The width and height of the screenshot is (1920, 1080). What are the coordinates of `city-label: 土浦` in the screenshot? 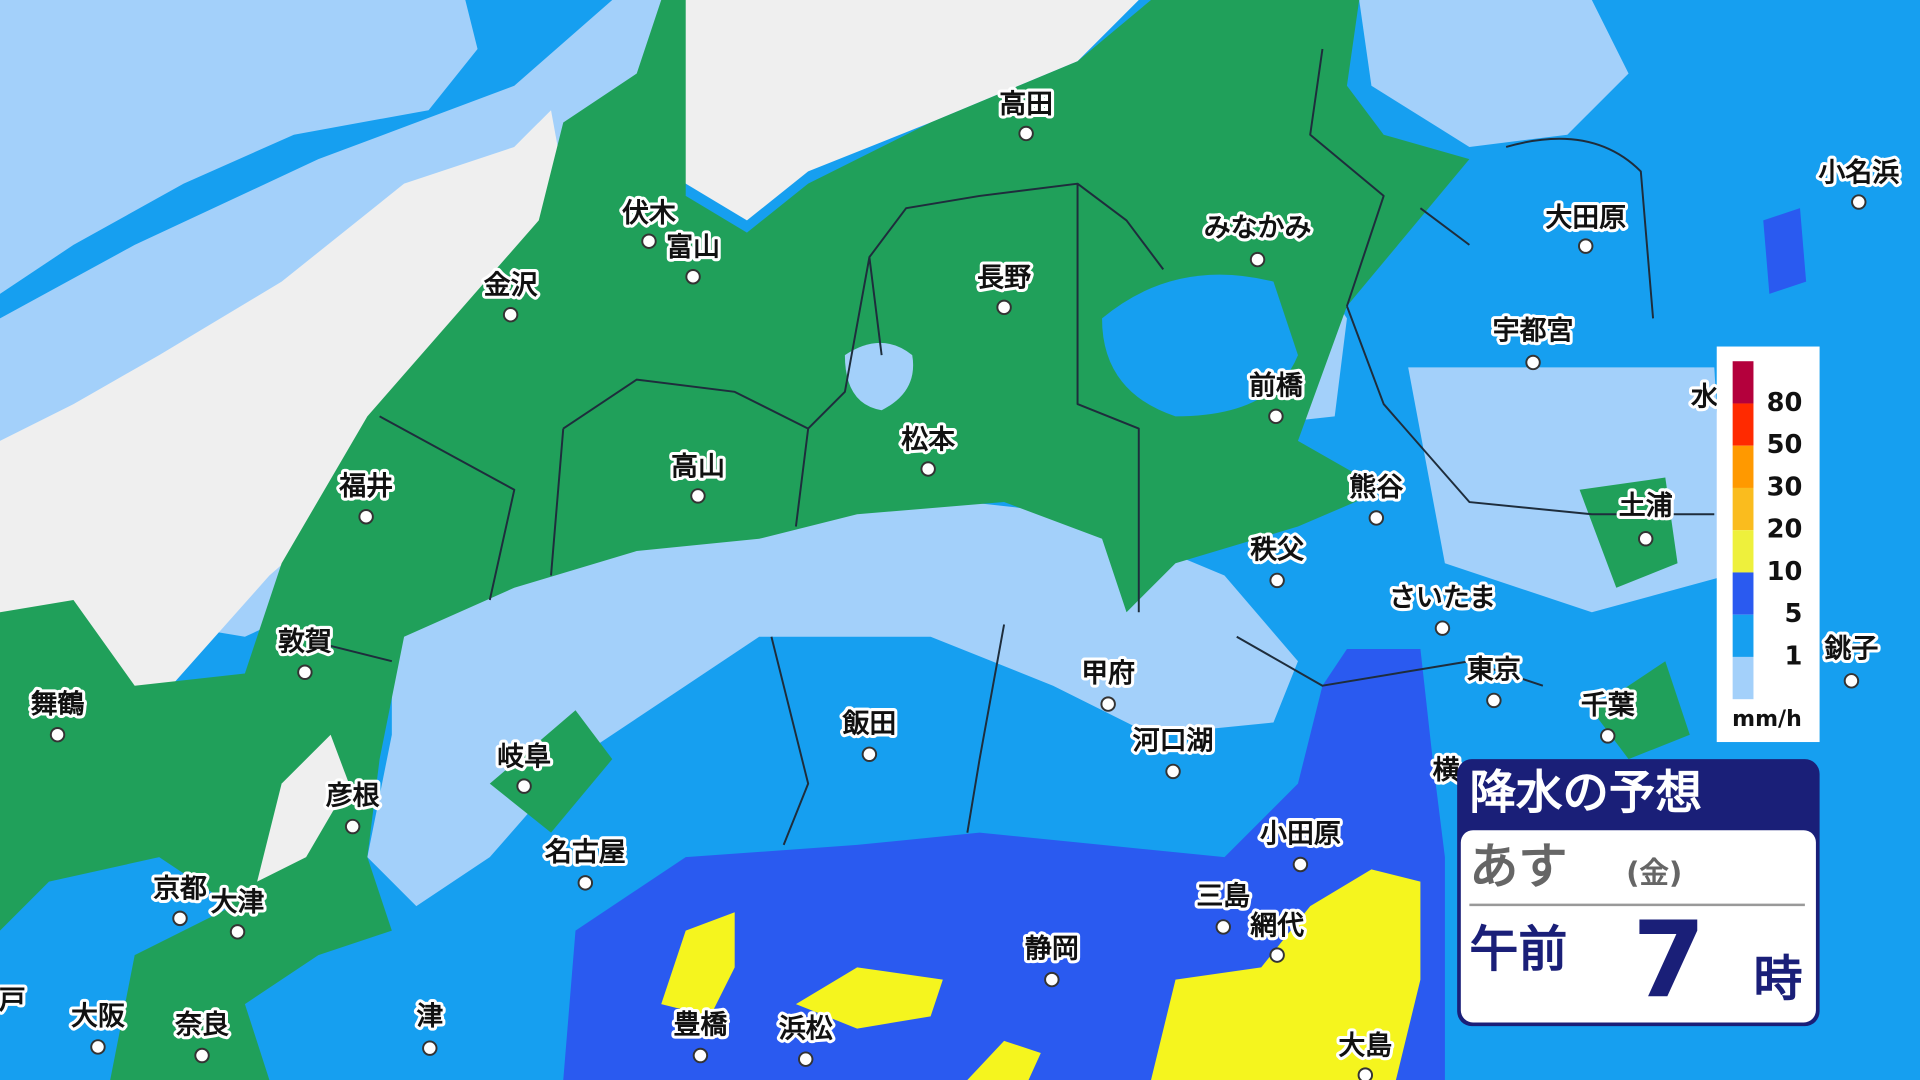 It's located at (1646, 505).